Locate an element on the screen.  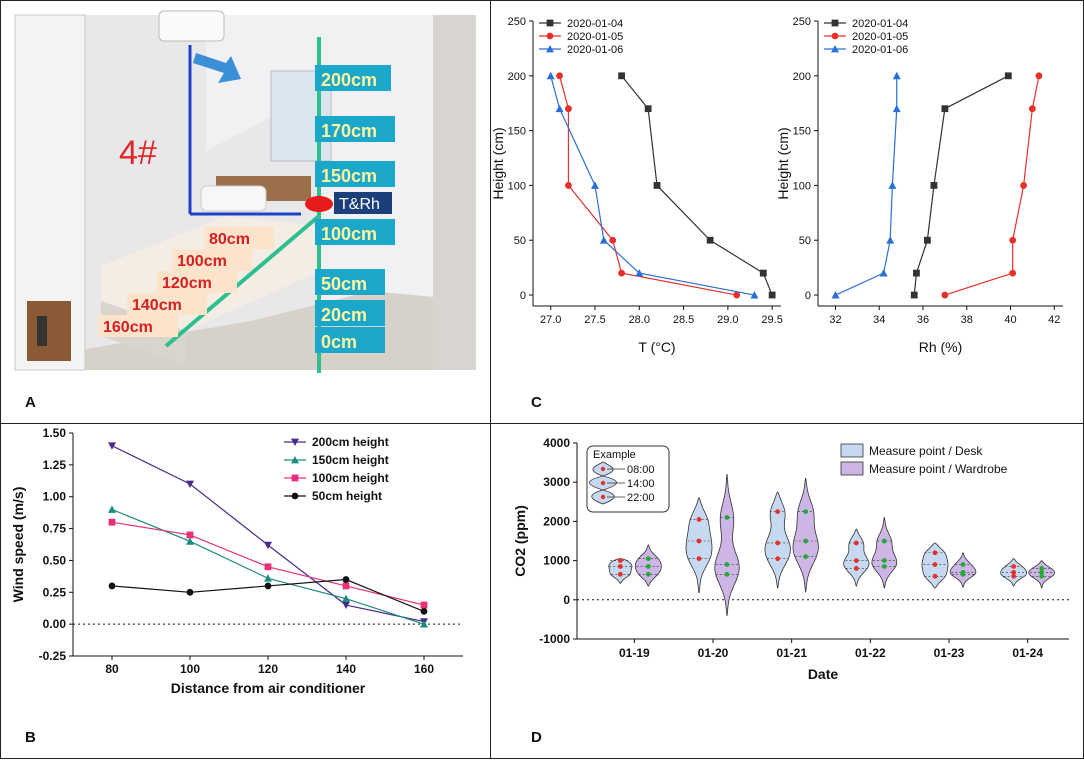
wind-x-tick-label: 140 is located at coordinates (346, 669).